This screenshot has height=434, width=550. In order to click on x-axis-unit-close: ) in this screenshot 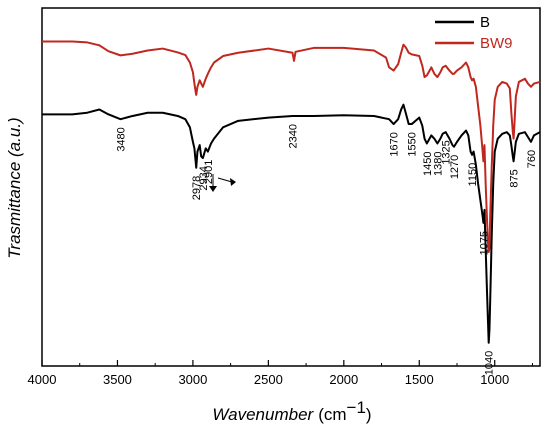, I will do `click(369, 414)`.